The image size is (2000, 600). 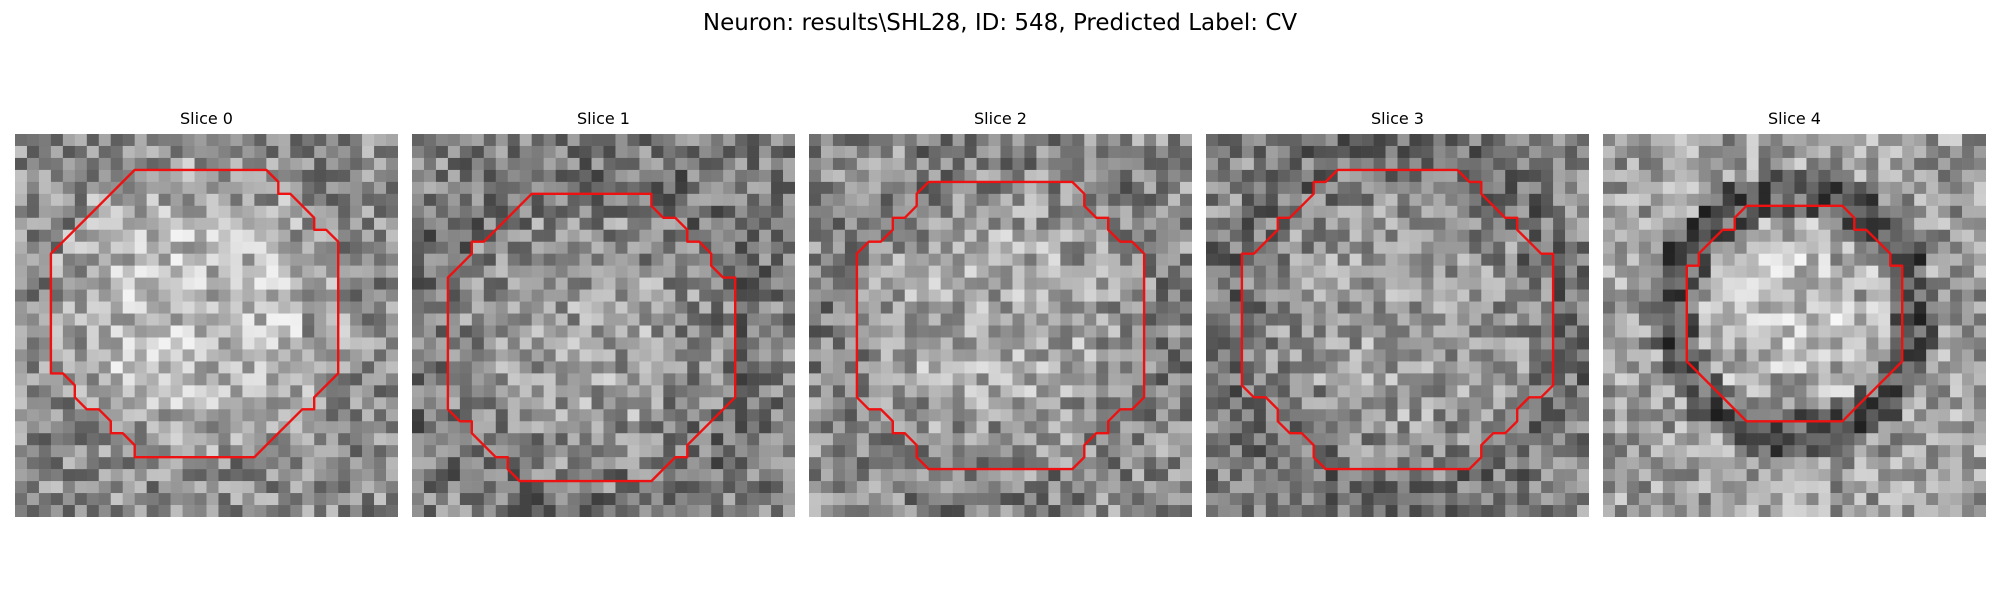 I want to click on slice-title-3: Slice 3, so click(x=1397, y=118).